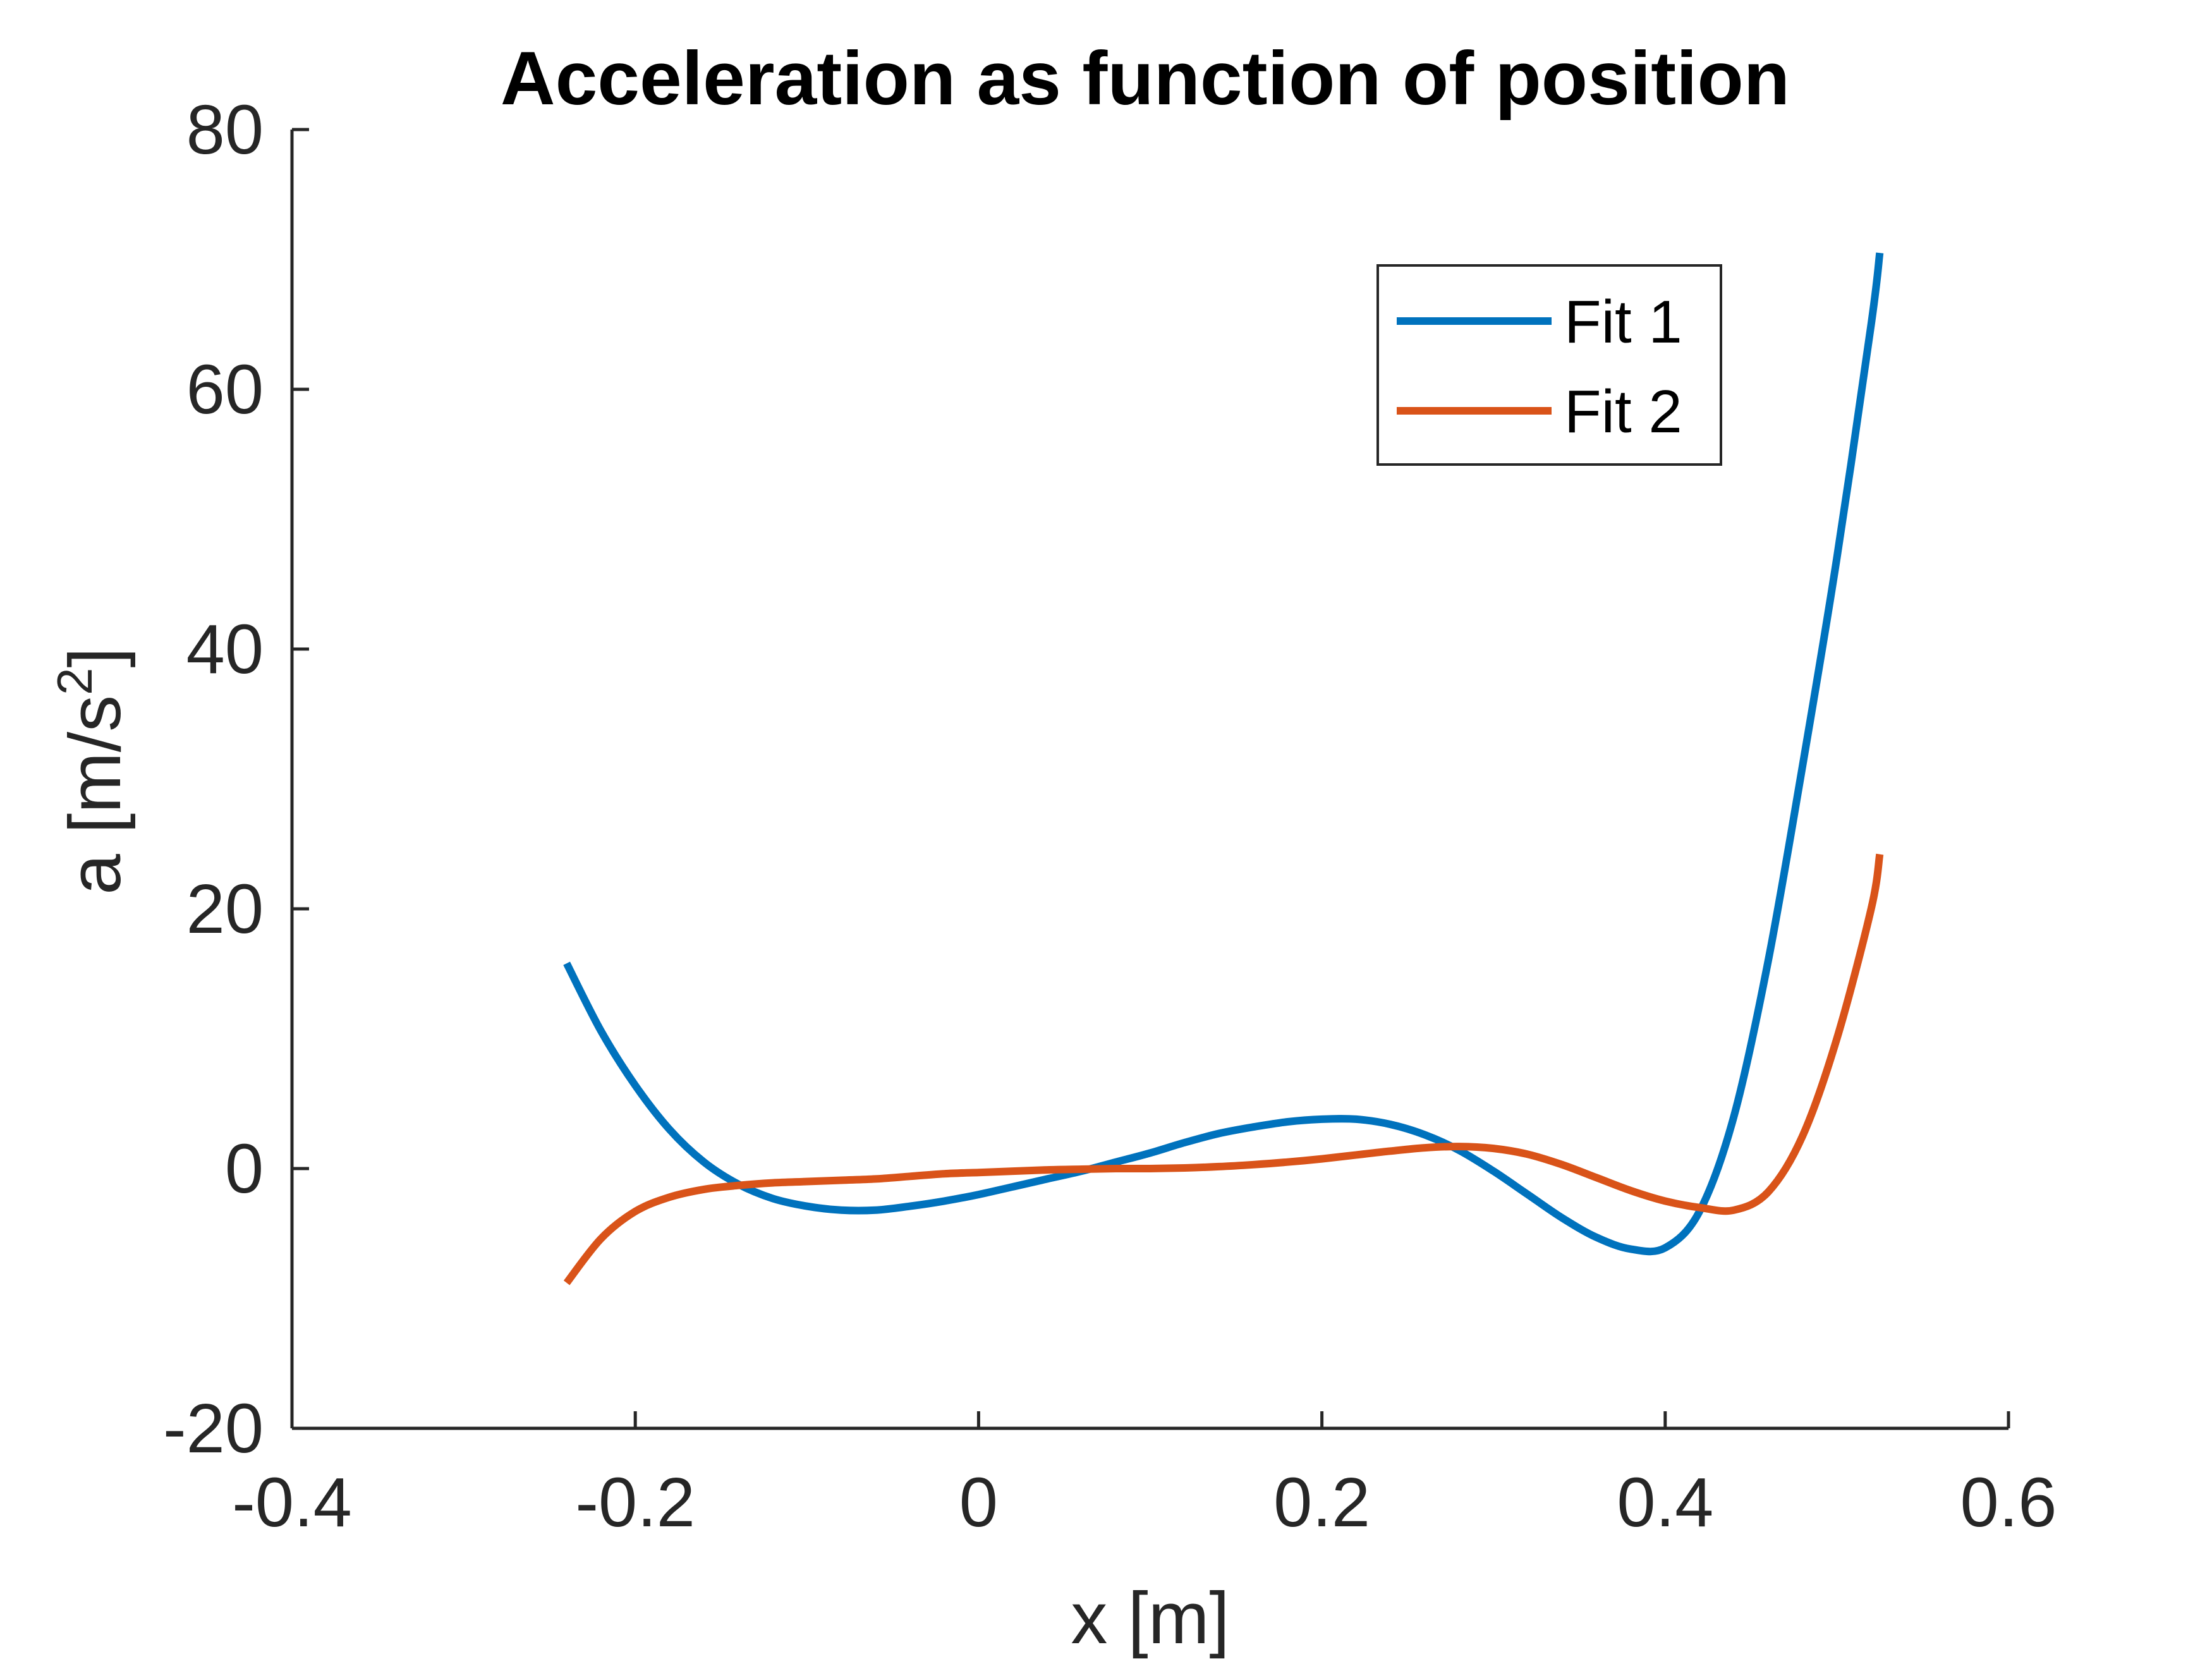 The height and width of the screenshot is (1659, 2212). What do you see at coordinates (292, 1502) in the screenshot?
I see `x-tick-label: -0.4` at bounding box center [292, 1502].